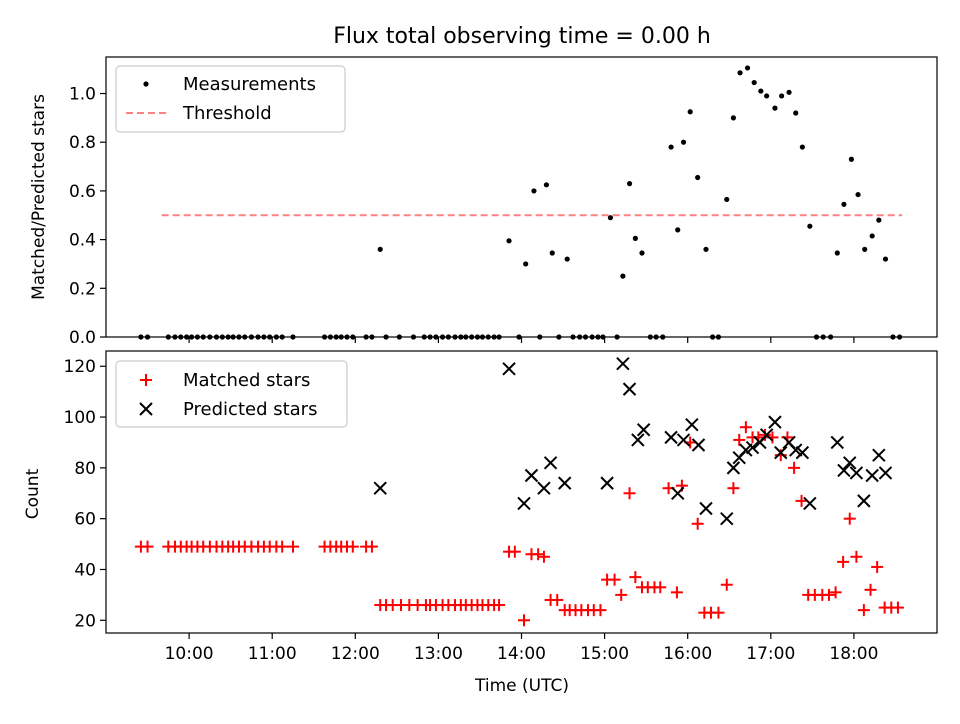 The image size is (960, 724). What do you see at coordinates (33, 493) in the screenshot?
I see `bottom-y-axis-label: Count` at bounding box center [33, 493].